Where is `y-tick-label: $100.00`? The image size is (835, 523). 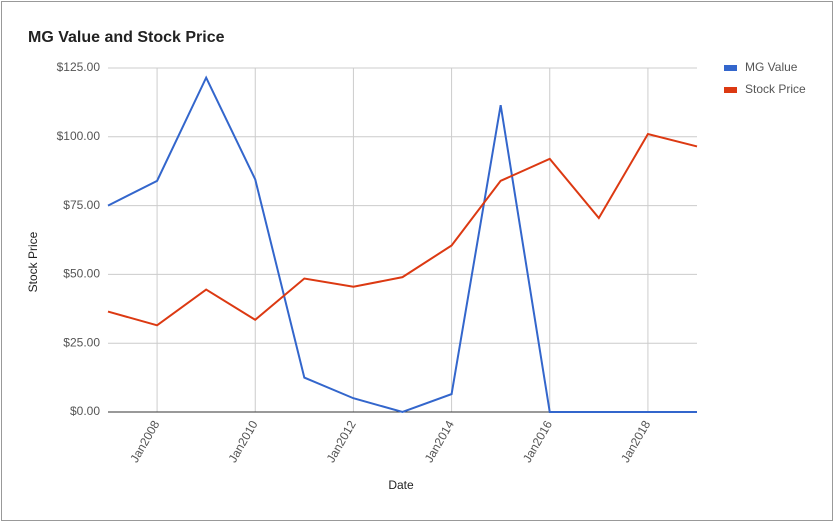 y-tick-label: $100.00 is located at coordinates (79, 136).